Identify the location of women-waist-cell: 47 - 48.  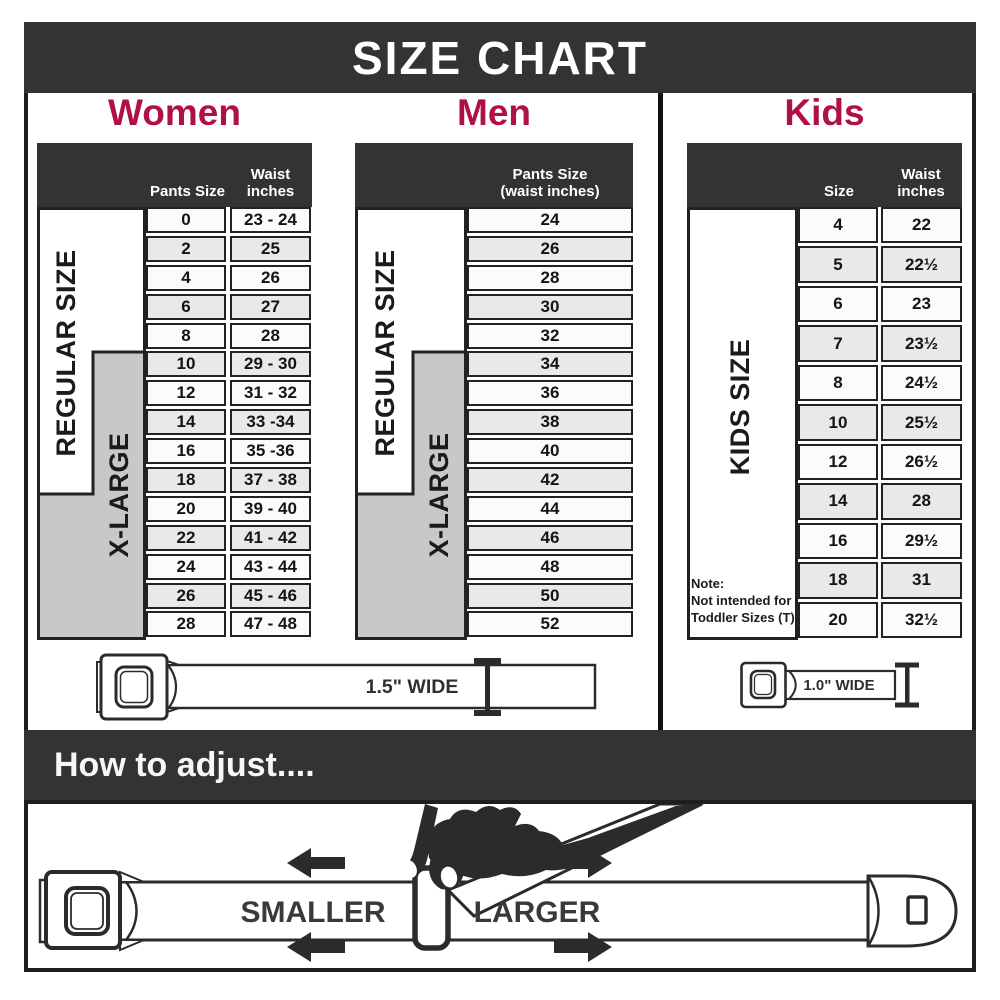
(270, 624).